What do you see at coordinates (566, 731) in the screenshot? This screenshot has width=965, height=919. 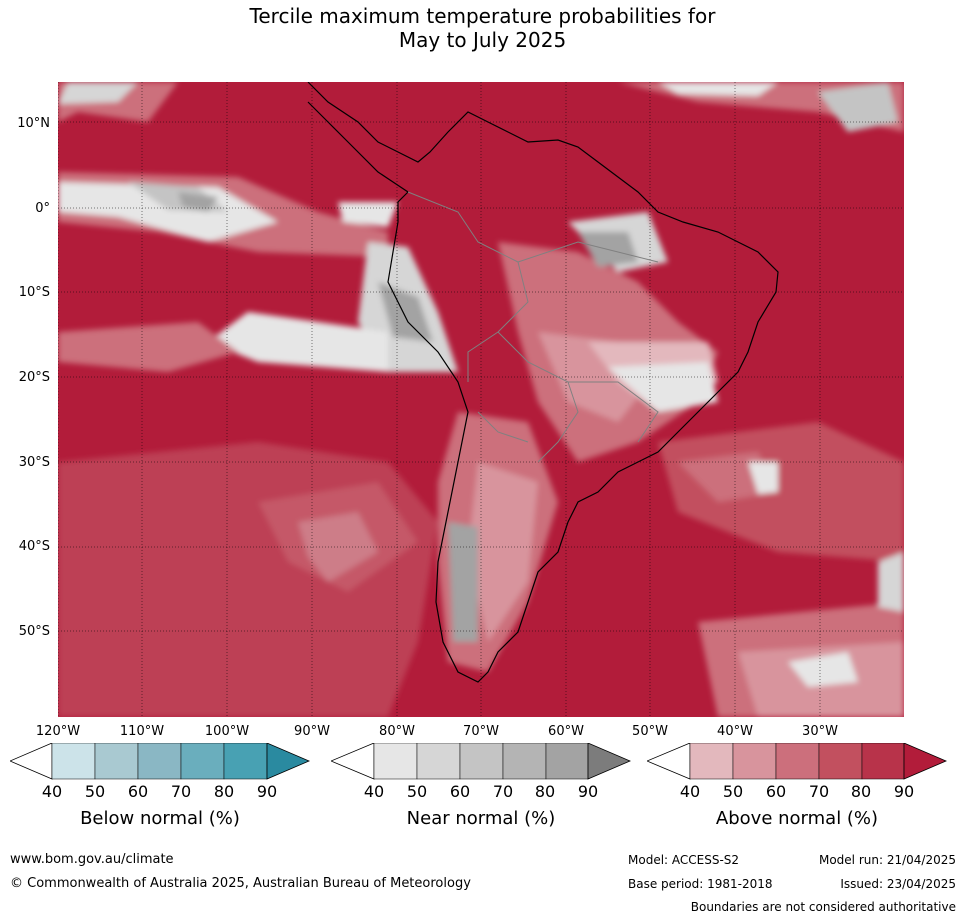 I see `lon-label-60w: 60°W` at bounding box center [566, 731].